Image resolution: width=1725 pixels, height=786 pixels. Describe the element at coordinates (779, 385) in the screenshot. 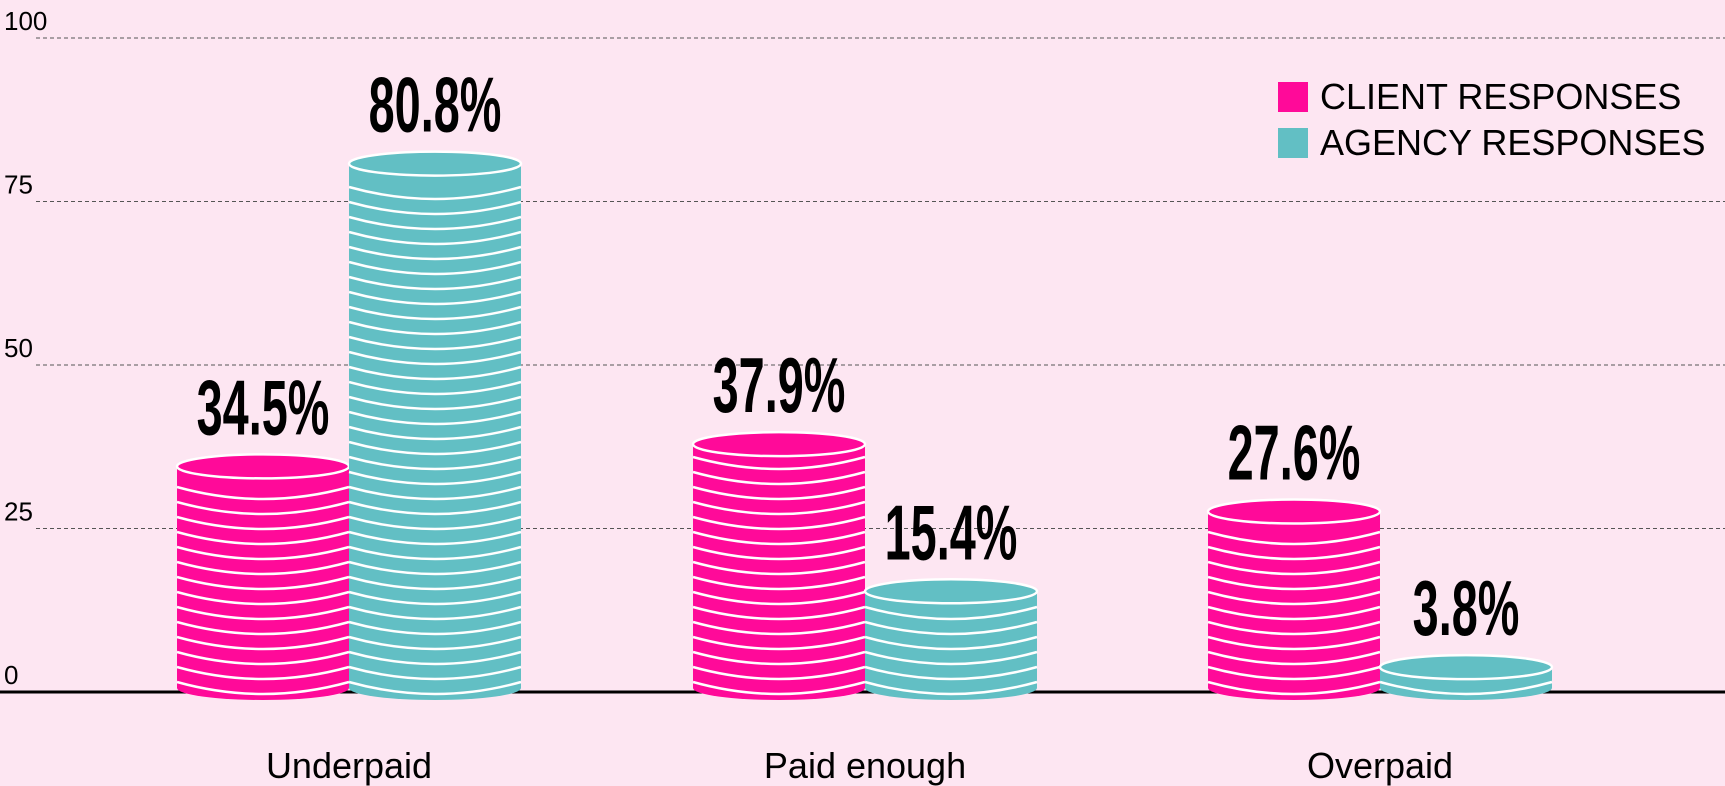

I see `value-label: 37.9%` at that location.